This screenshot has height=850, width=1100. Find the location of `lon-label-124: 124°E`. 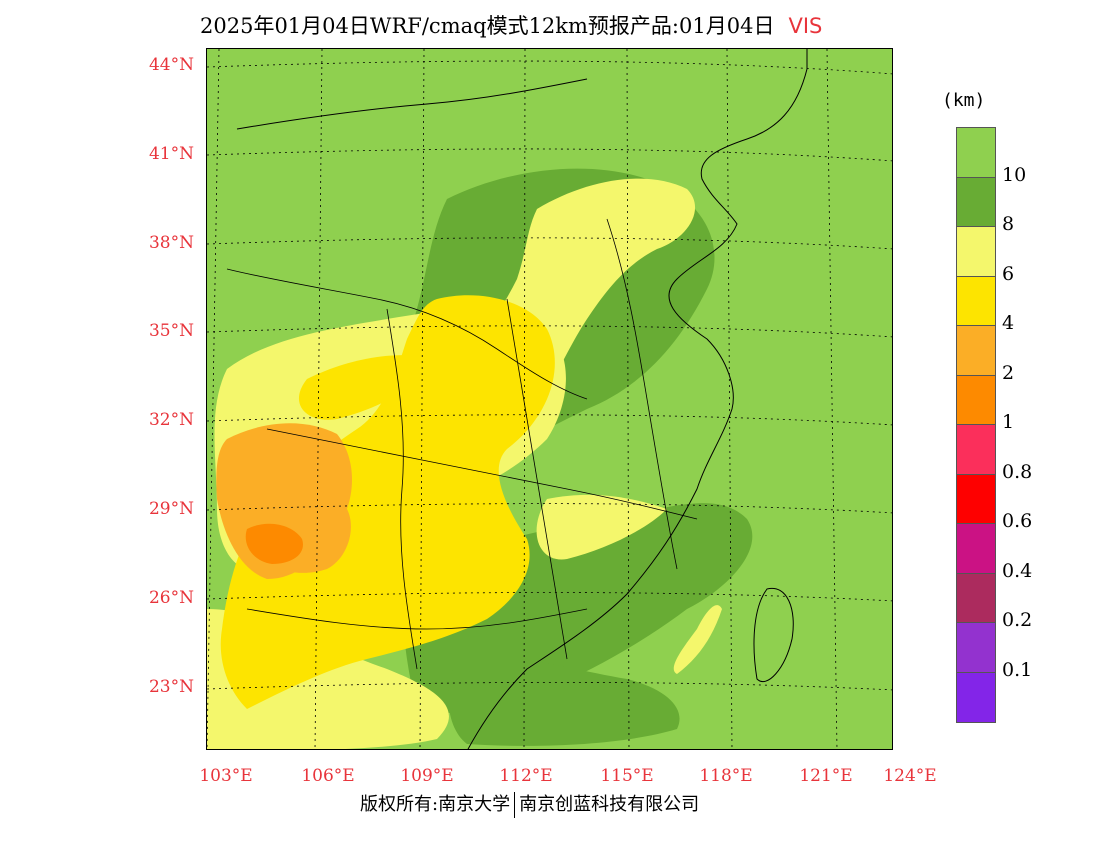

lon-label-124: 124°E is located at coordinates (910, 776).